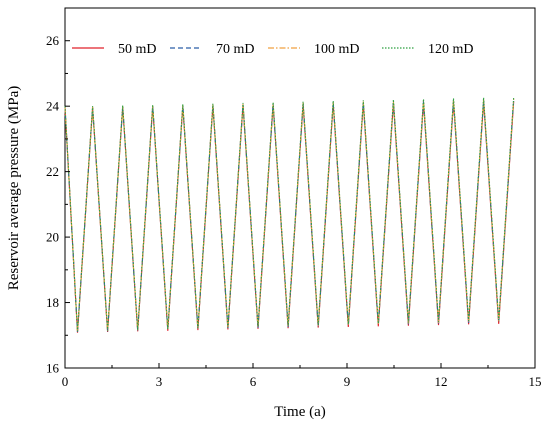  Describe the element at coordinates (300, 412) in the screenshot. I see `x-axis-title: Time (a)` at that location.